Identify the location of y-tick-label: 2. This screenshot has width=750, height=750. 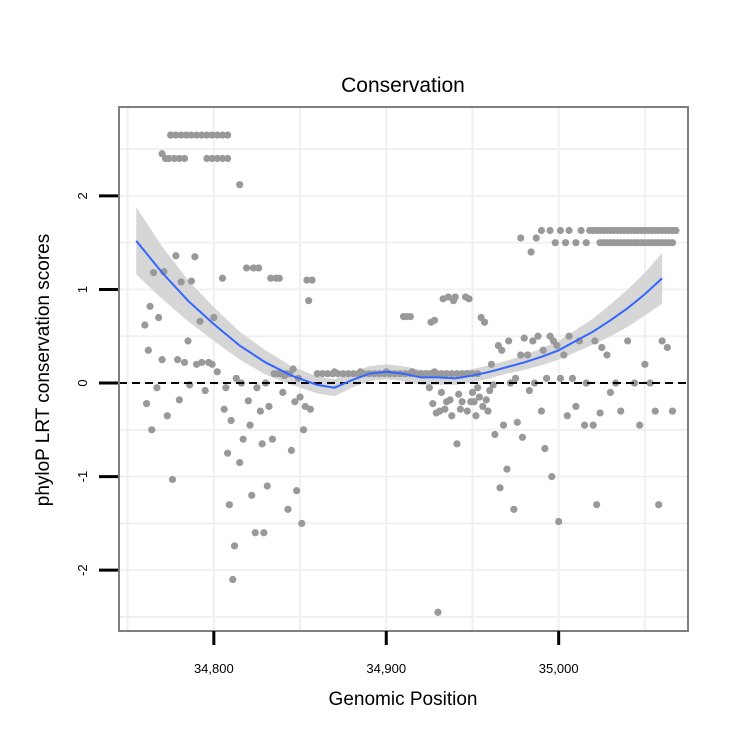
(82, 195).